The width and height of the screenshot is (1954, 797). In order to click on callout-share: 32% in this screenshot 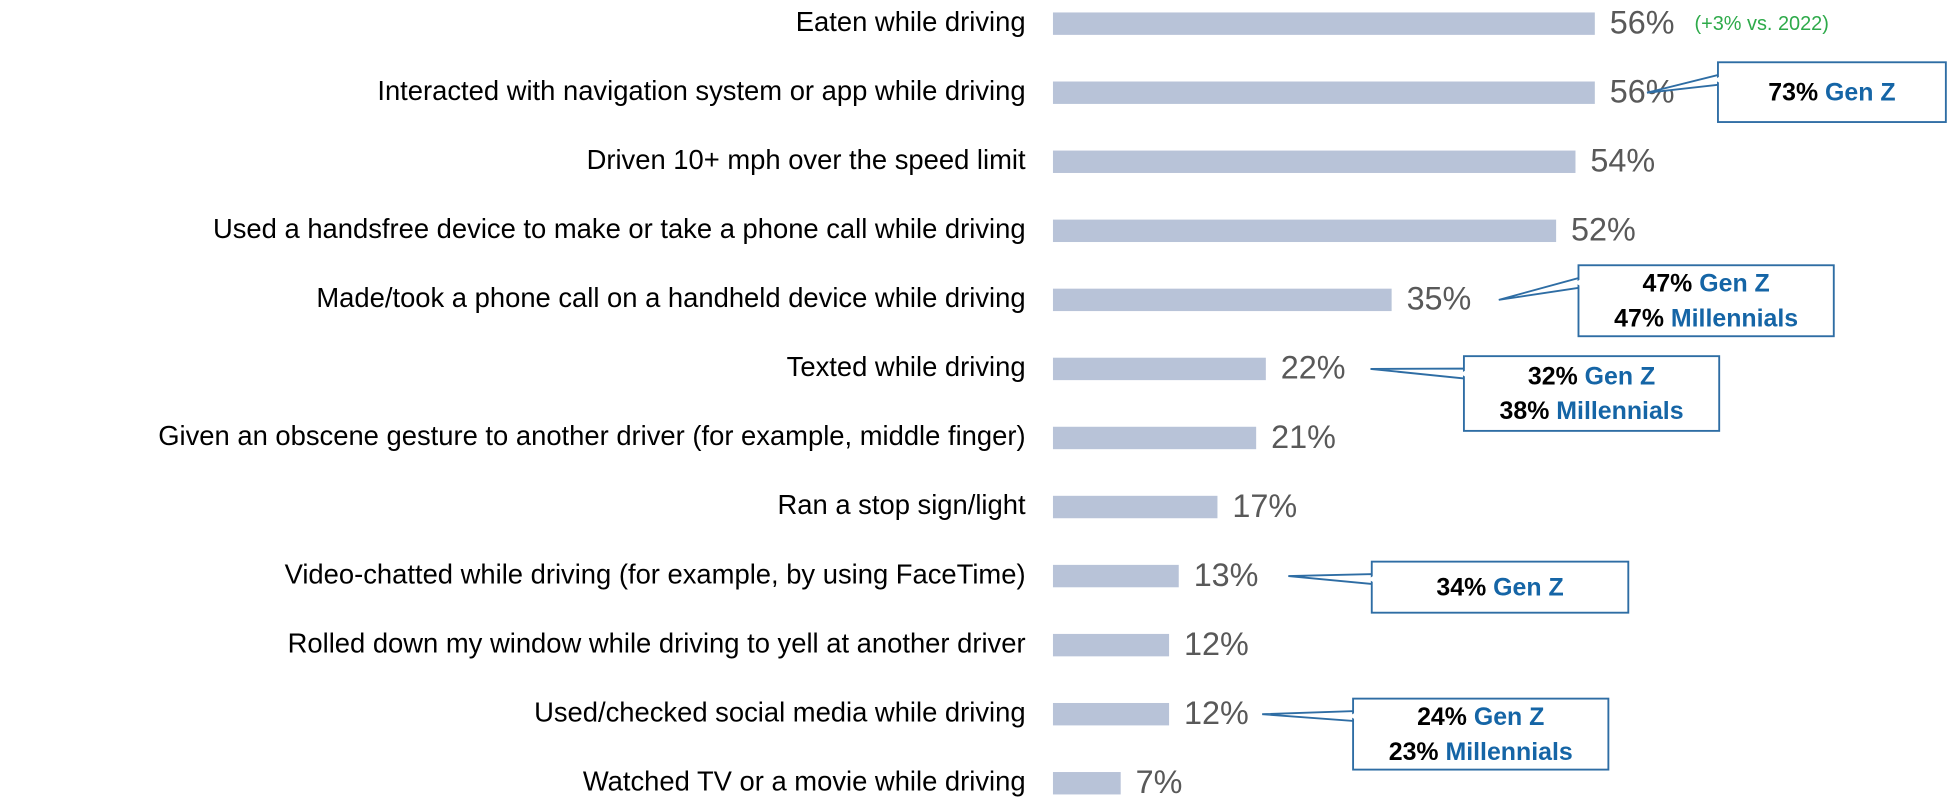, I will do `click(1553, 376)`.